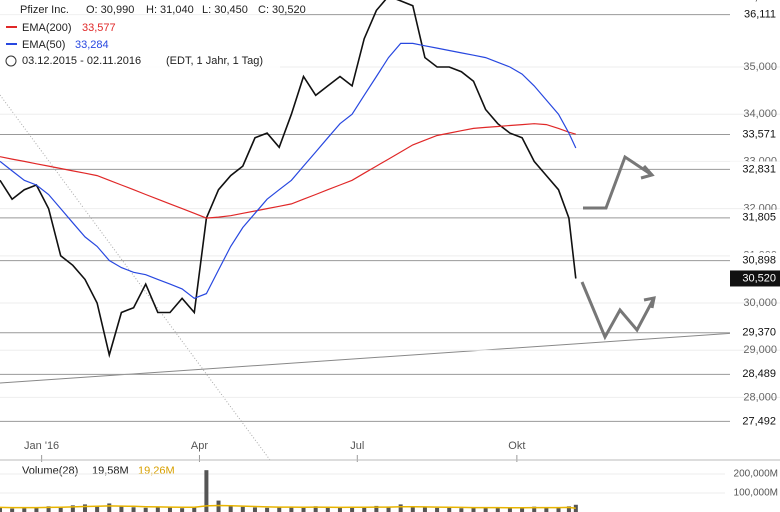 This screenshot has width=780, height=512. Describe the element at coordinates (43, 45) in the screenshot. I see `ema50-label: EMA(50)` at that location.